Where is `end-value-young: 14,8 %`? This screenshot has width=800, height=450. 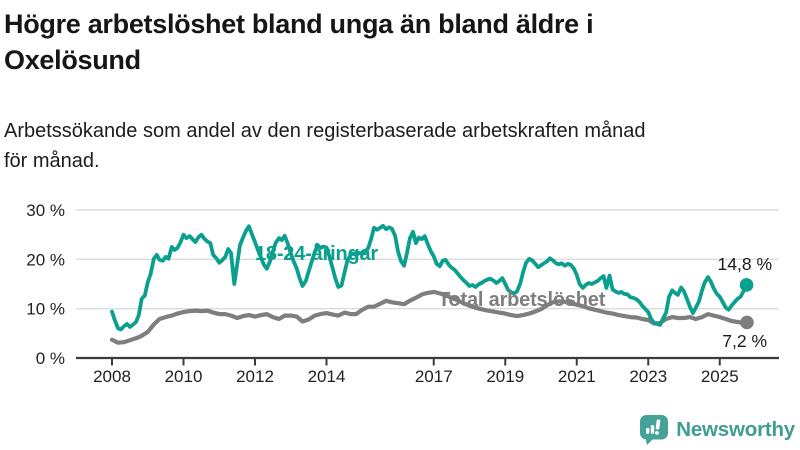 end-value-young: 14,8 % is located at coordinates (744, 264).